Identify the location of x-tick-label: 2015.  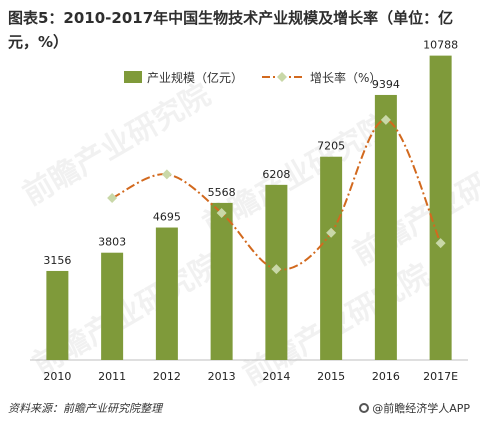
(331, 376).